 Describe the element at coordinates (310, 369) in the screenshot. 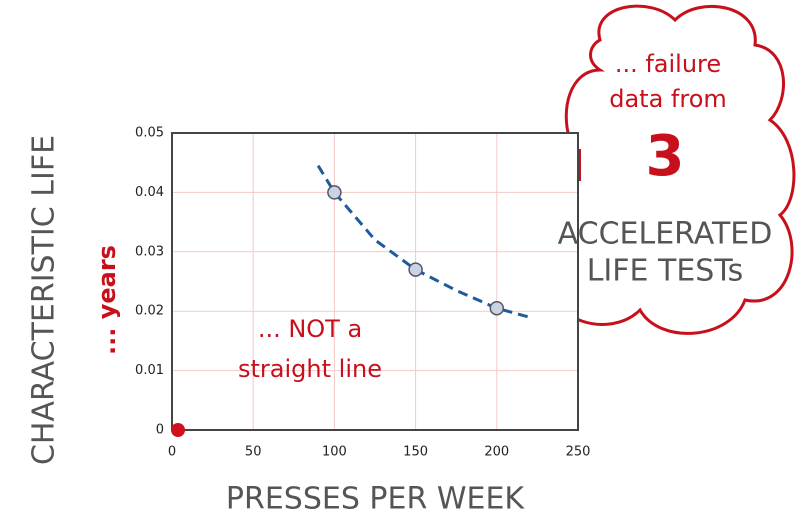

I see `annotation: straight line` at that location.